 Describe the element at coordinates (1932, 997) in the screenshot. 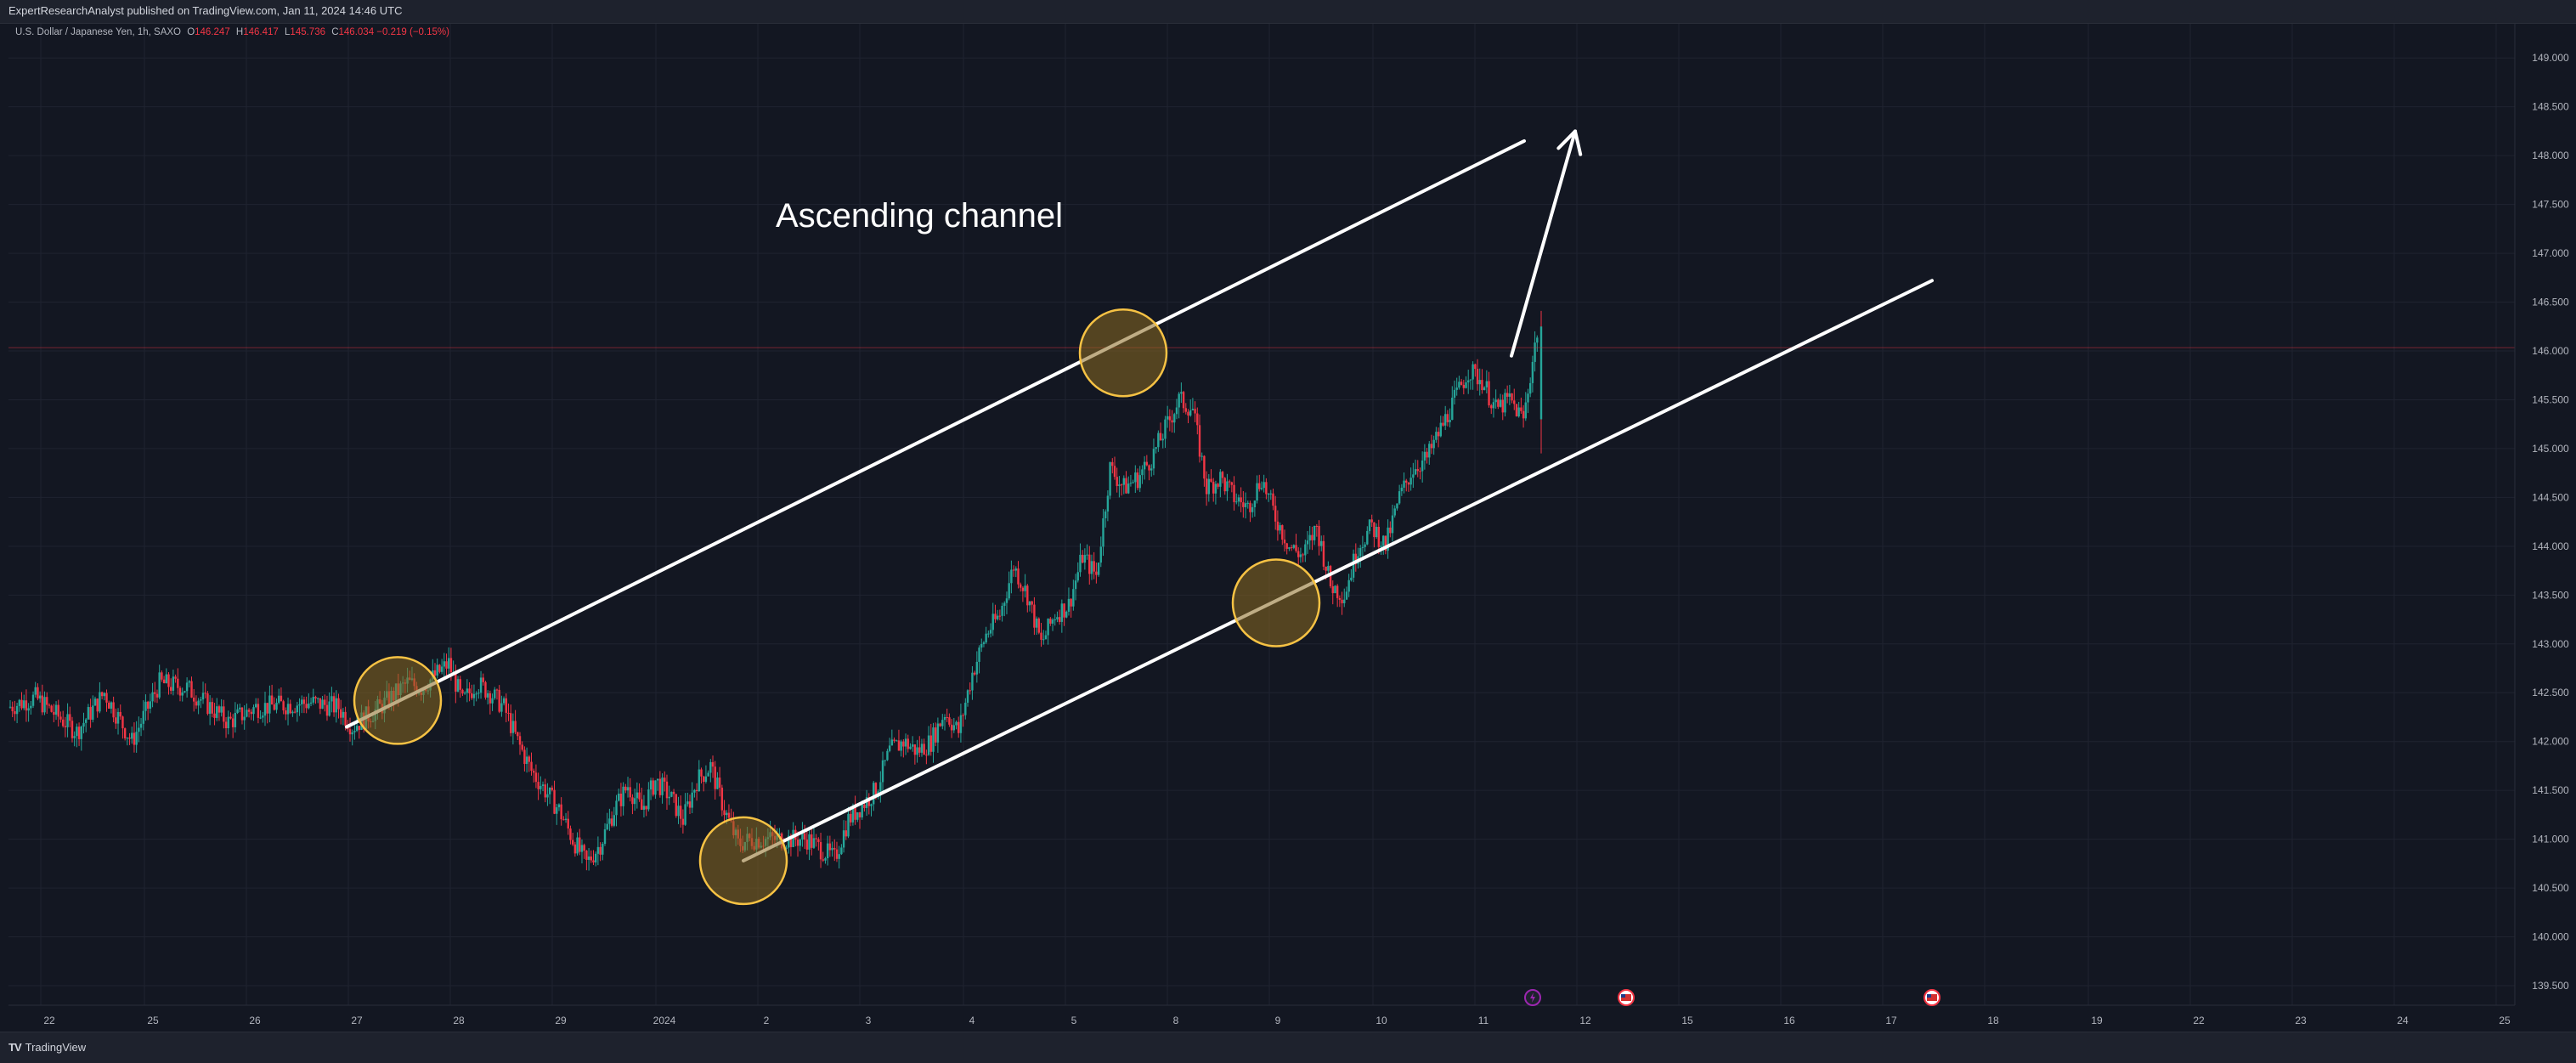

I see `flag-stripes-icon` at that location.